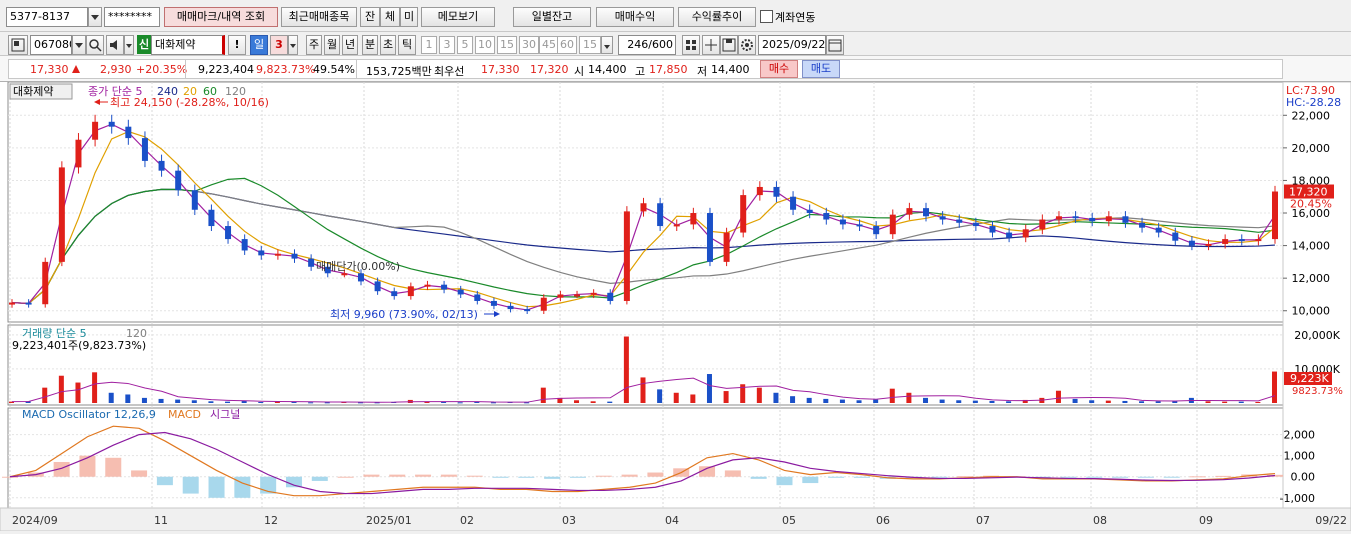  I want to click on interval-30-button: 30, so click(529, 45).